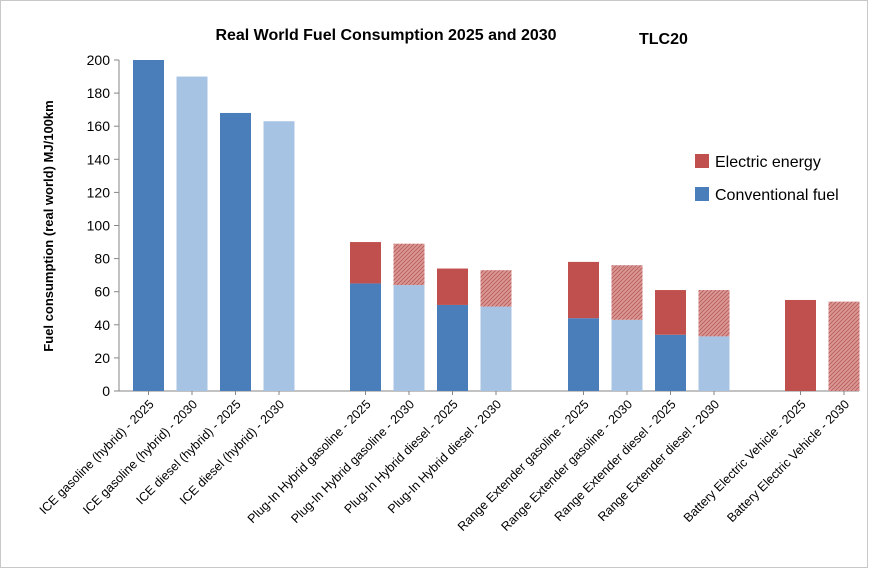 The width and height of the screenshot is (870, 570). I want to click on y-tick-label: 80, so click(102, 259).